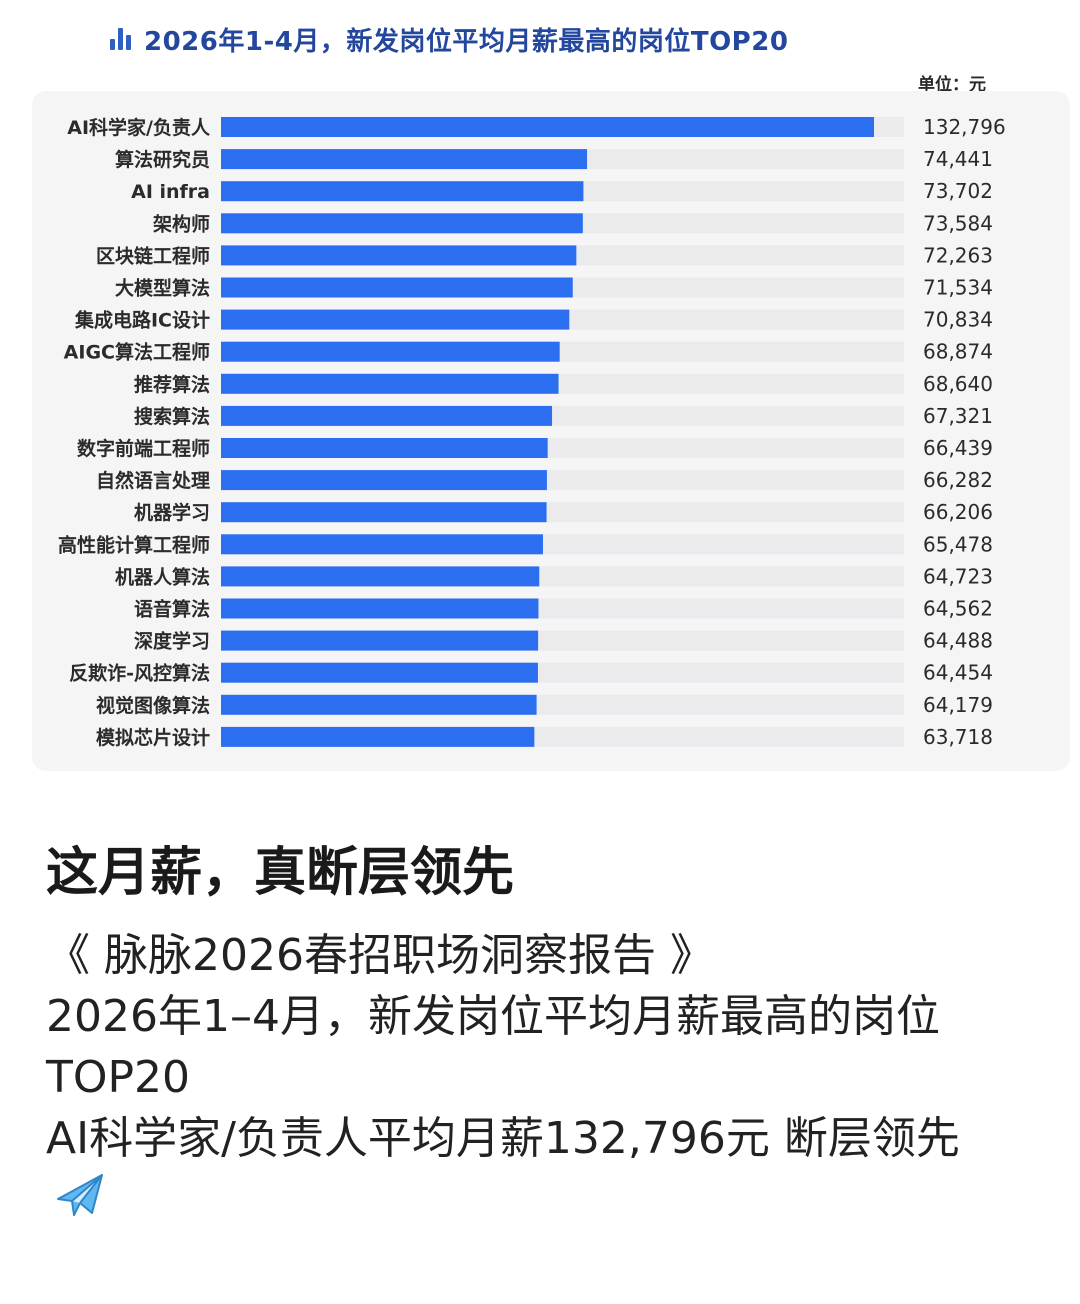 The width and height of the screenshot is (1080, 1304). I want to click on value-label: 74,441, so click(958, 159).